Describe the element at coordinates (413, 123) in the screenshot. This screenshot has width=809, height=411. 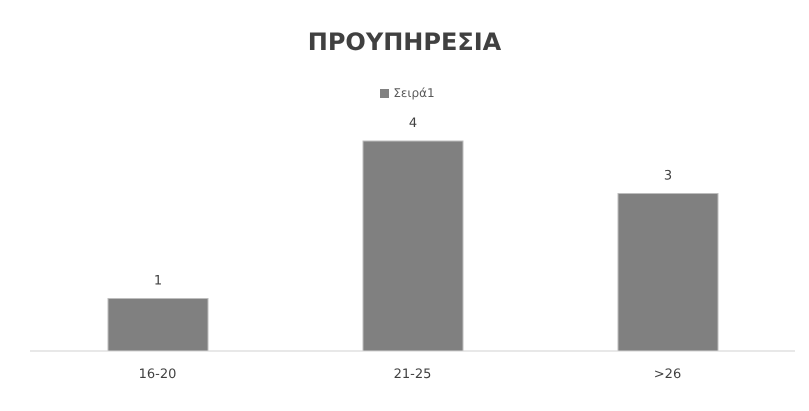
I see `data-label: 4` at that location.